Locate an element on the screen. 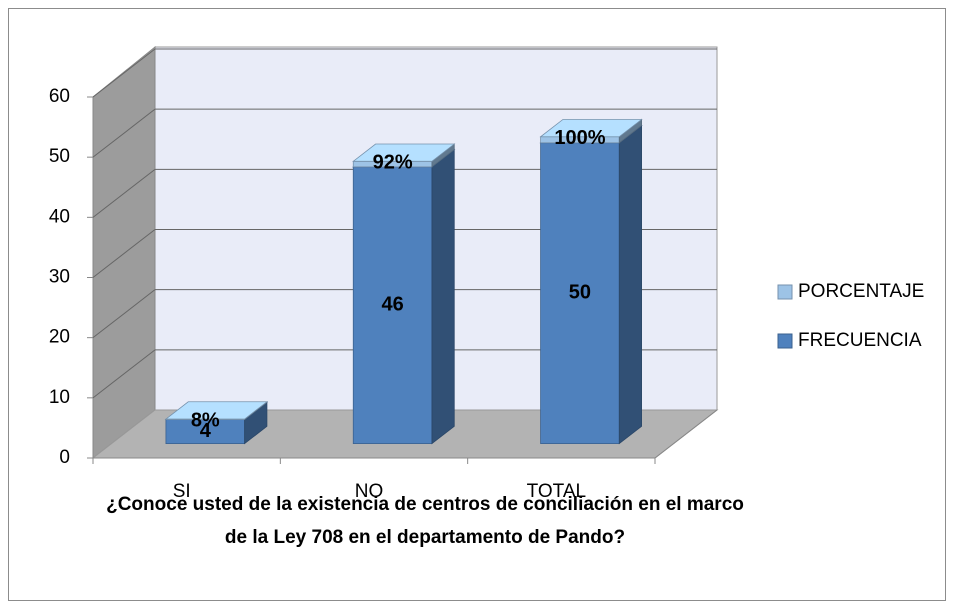 The image size is (954, 610). legend-label: FRECUENCIA is located at coordinates (860, 340).